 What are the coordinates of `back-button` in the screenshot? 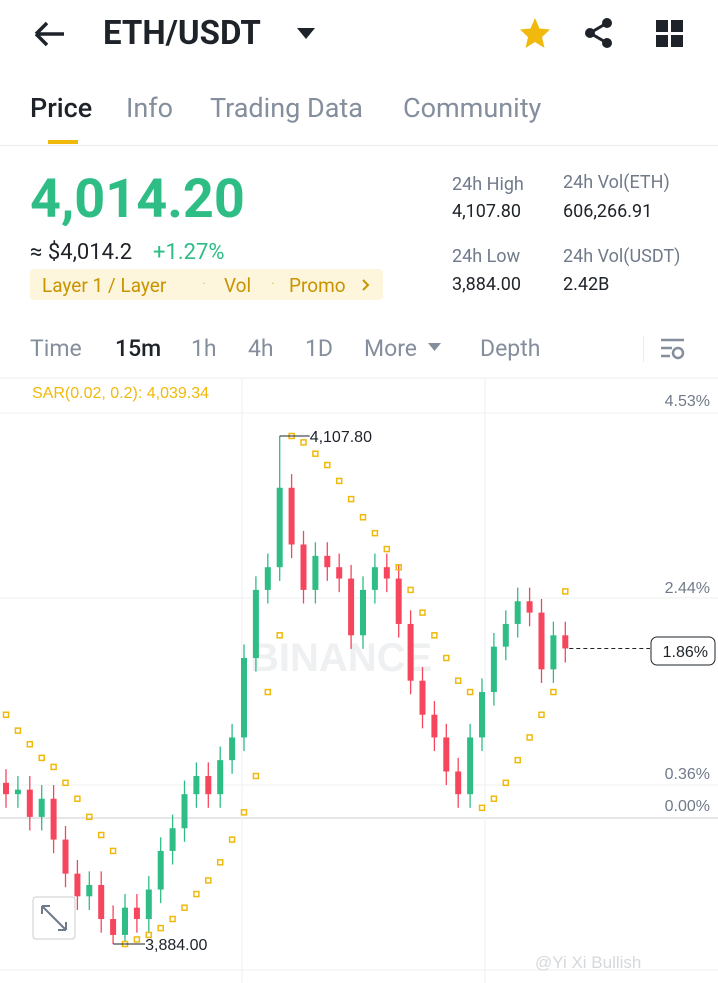 It's located at (50, 34).